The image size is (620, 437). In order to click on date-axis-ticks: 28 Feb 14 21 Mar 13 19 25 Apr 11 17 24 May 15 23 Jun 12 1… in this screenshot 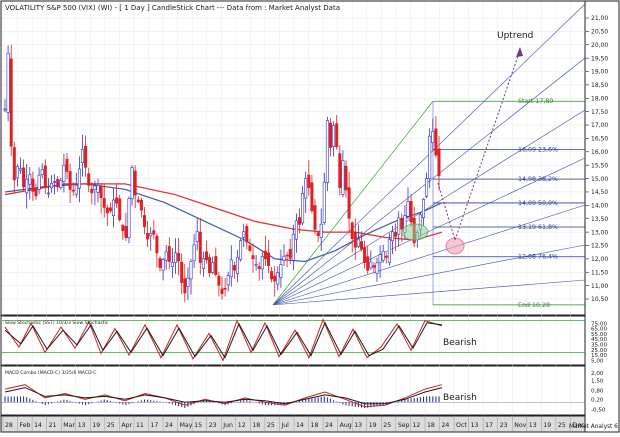, I will do `click(293, 424)`.